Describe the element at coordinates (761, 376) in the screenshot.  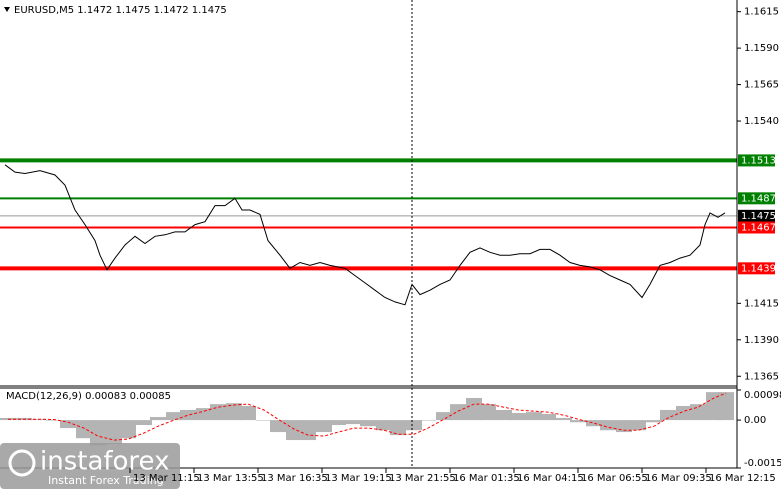
I see `y-tick-label: 1.1365` at that location.